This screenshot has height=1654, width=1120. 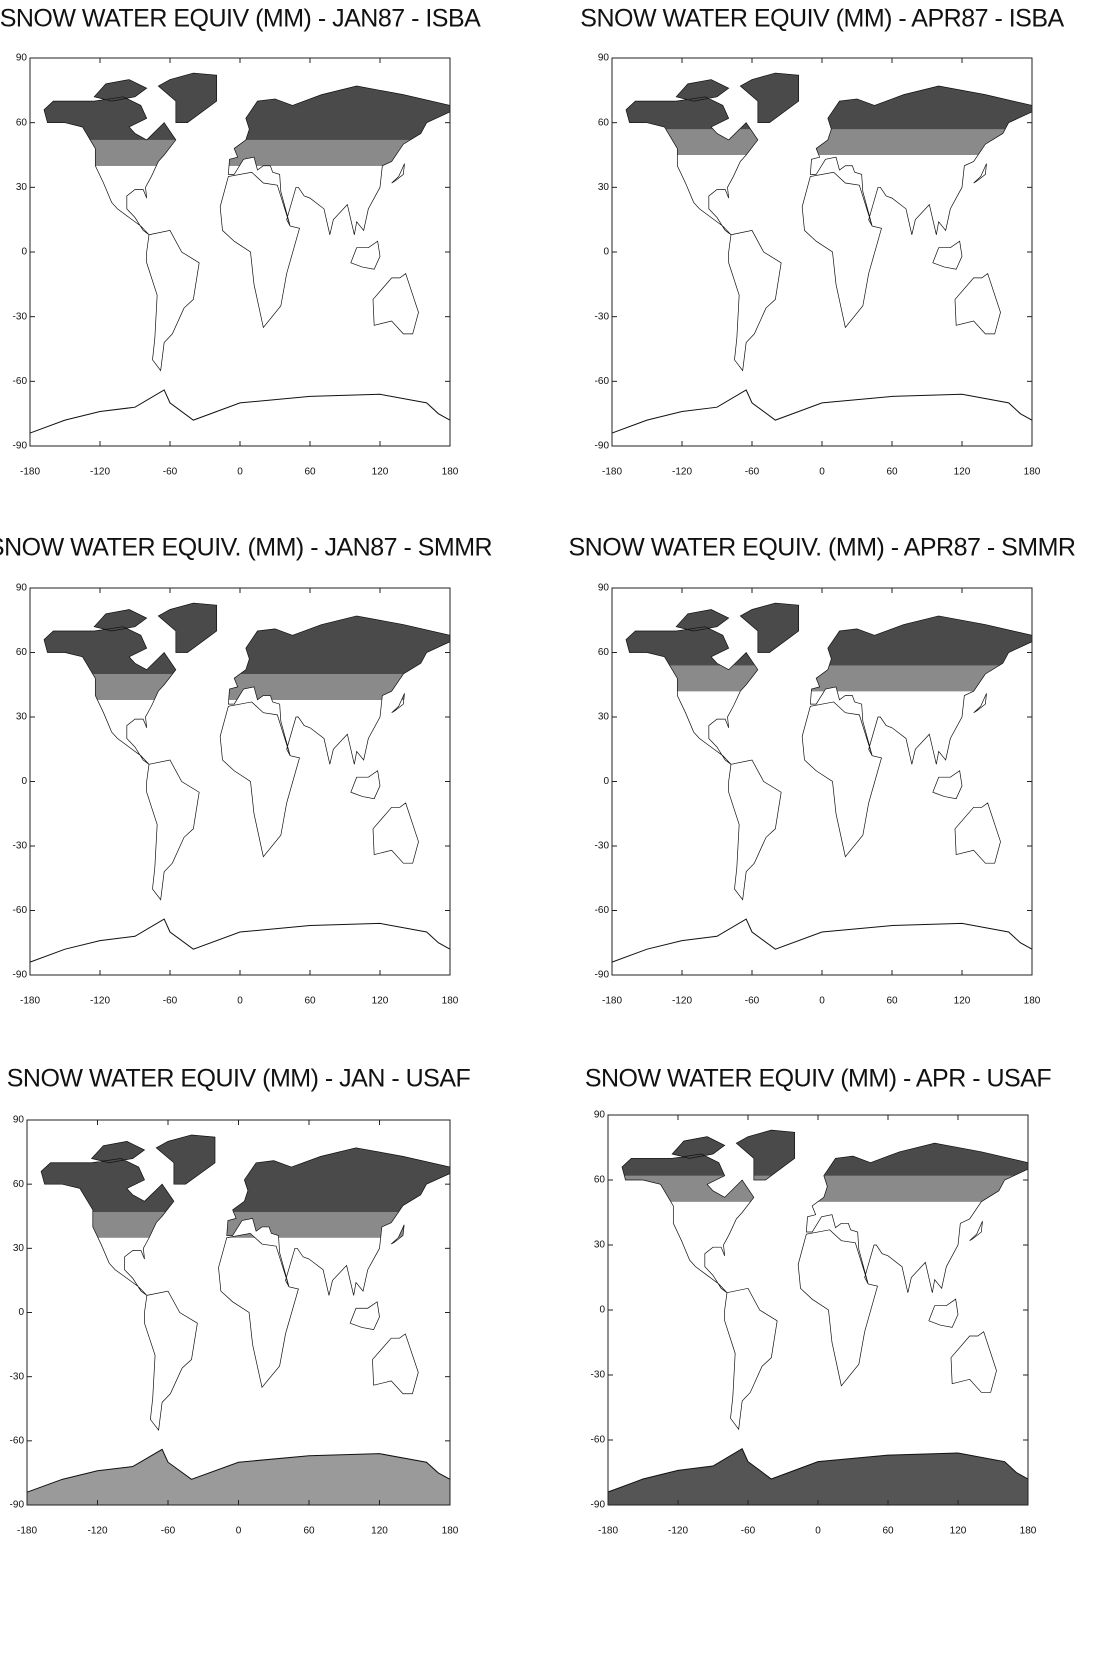 I want to click on panel-title: SNOW WATER EQUIV. (MM) - JAN87 - SMMR, so click(x=246, y=548).